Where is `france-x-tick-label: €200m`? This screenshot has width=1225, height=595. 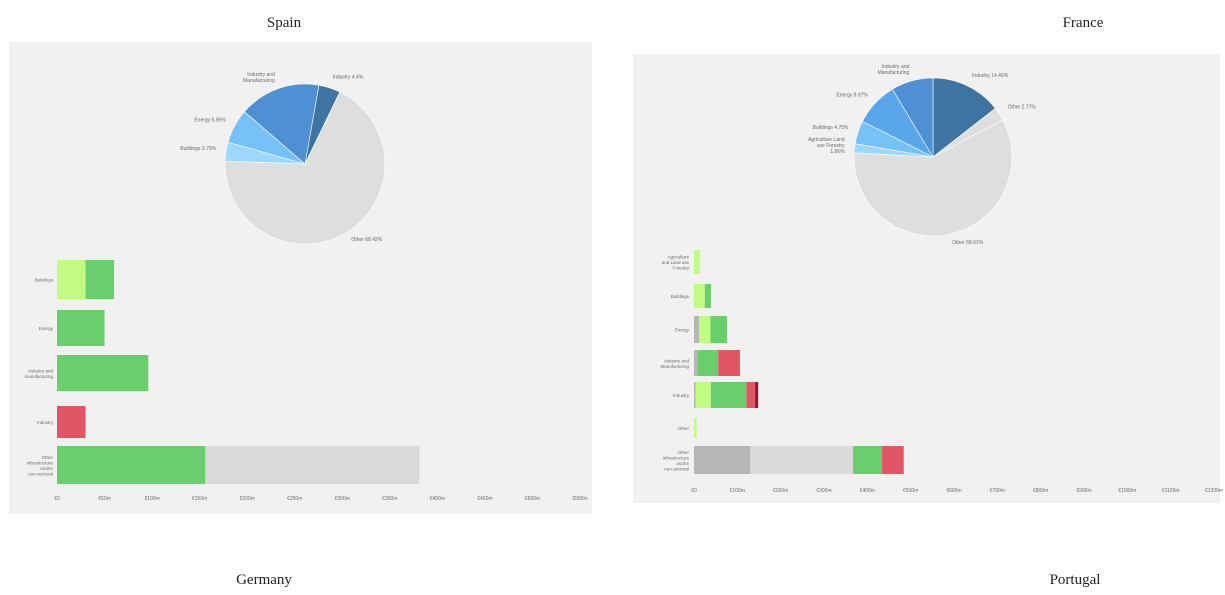
france-x-tick-label: €200m is located at coordinates (780, 491).